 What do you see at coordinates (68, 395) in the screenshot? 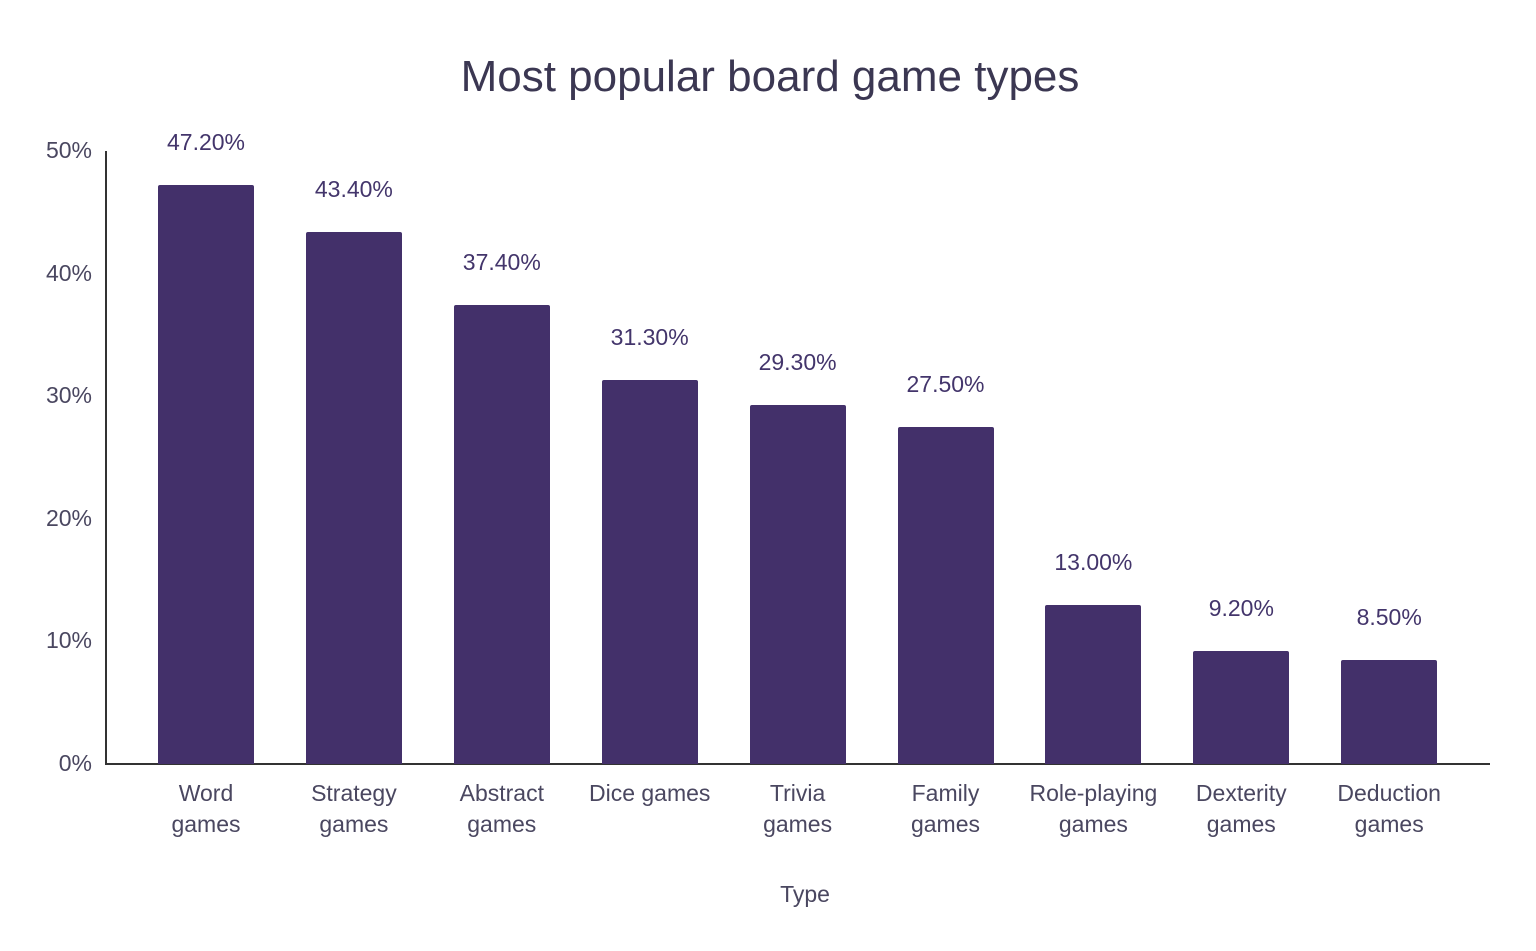
I see `y-tick-label: 30%` at bounding box center [68, 395].